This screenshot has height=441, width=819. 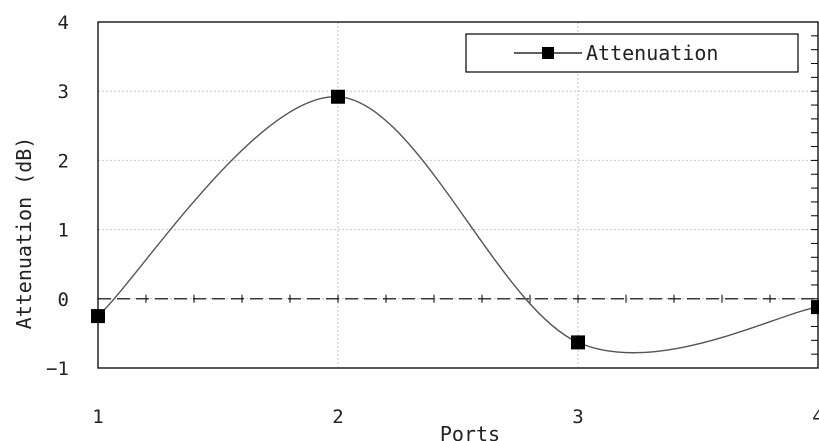 What do you see at coordinates (337, 417) in the screenshot?
I see `x-tick-label: 2` at bounding box center [337, 417].